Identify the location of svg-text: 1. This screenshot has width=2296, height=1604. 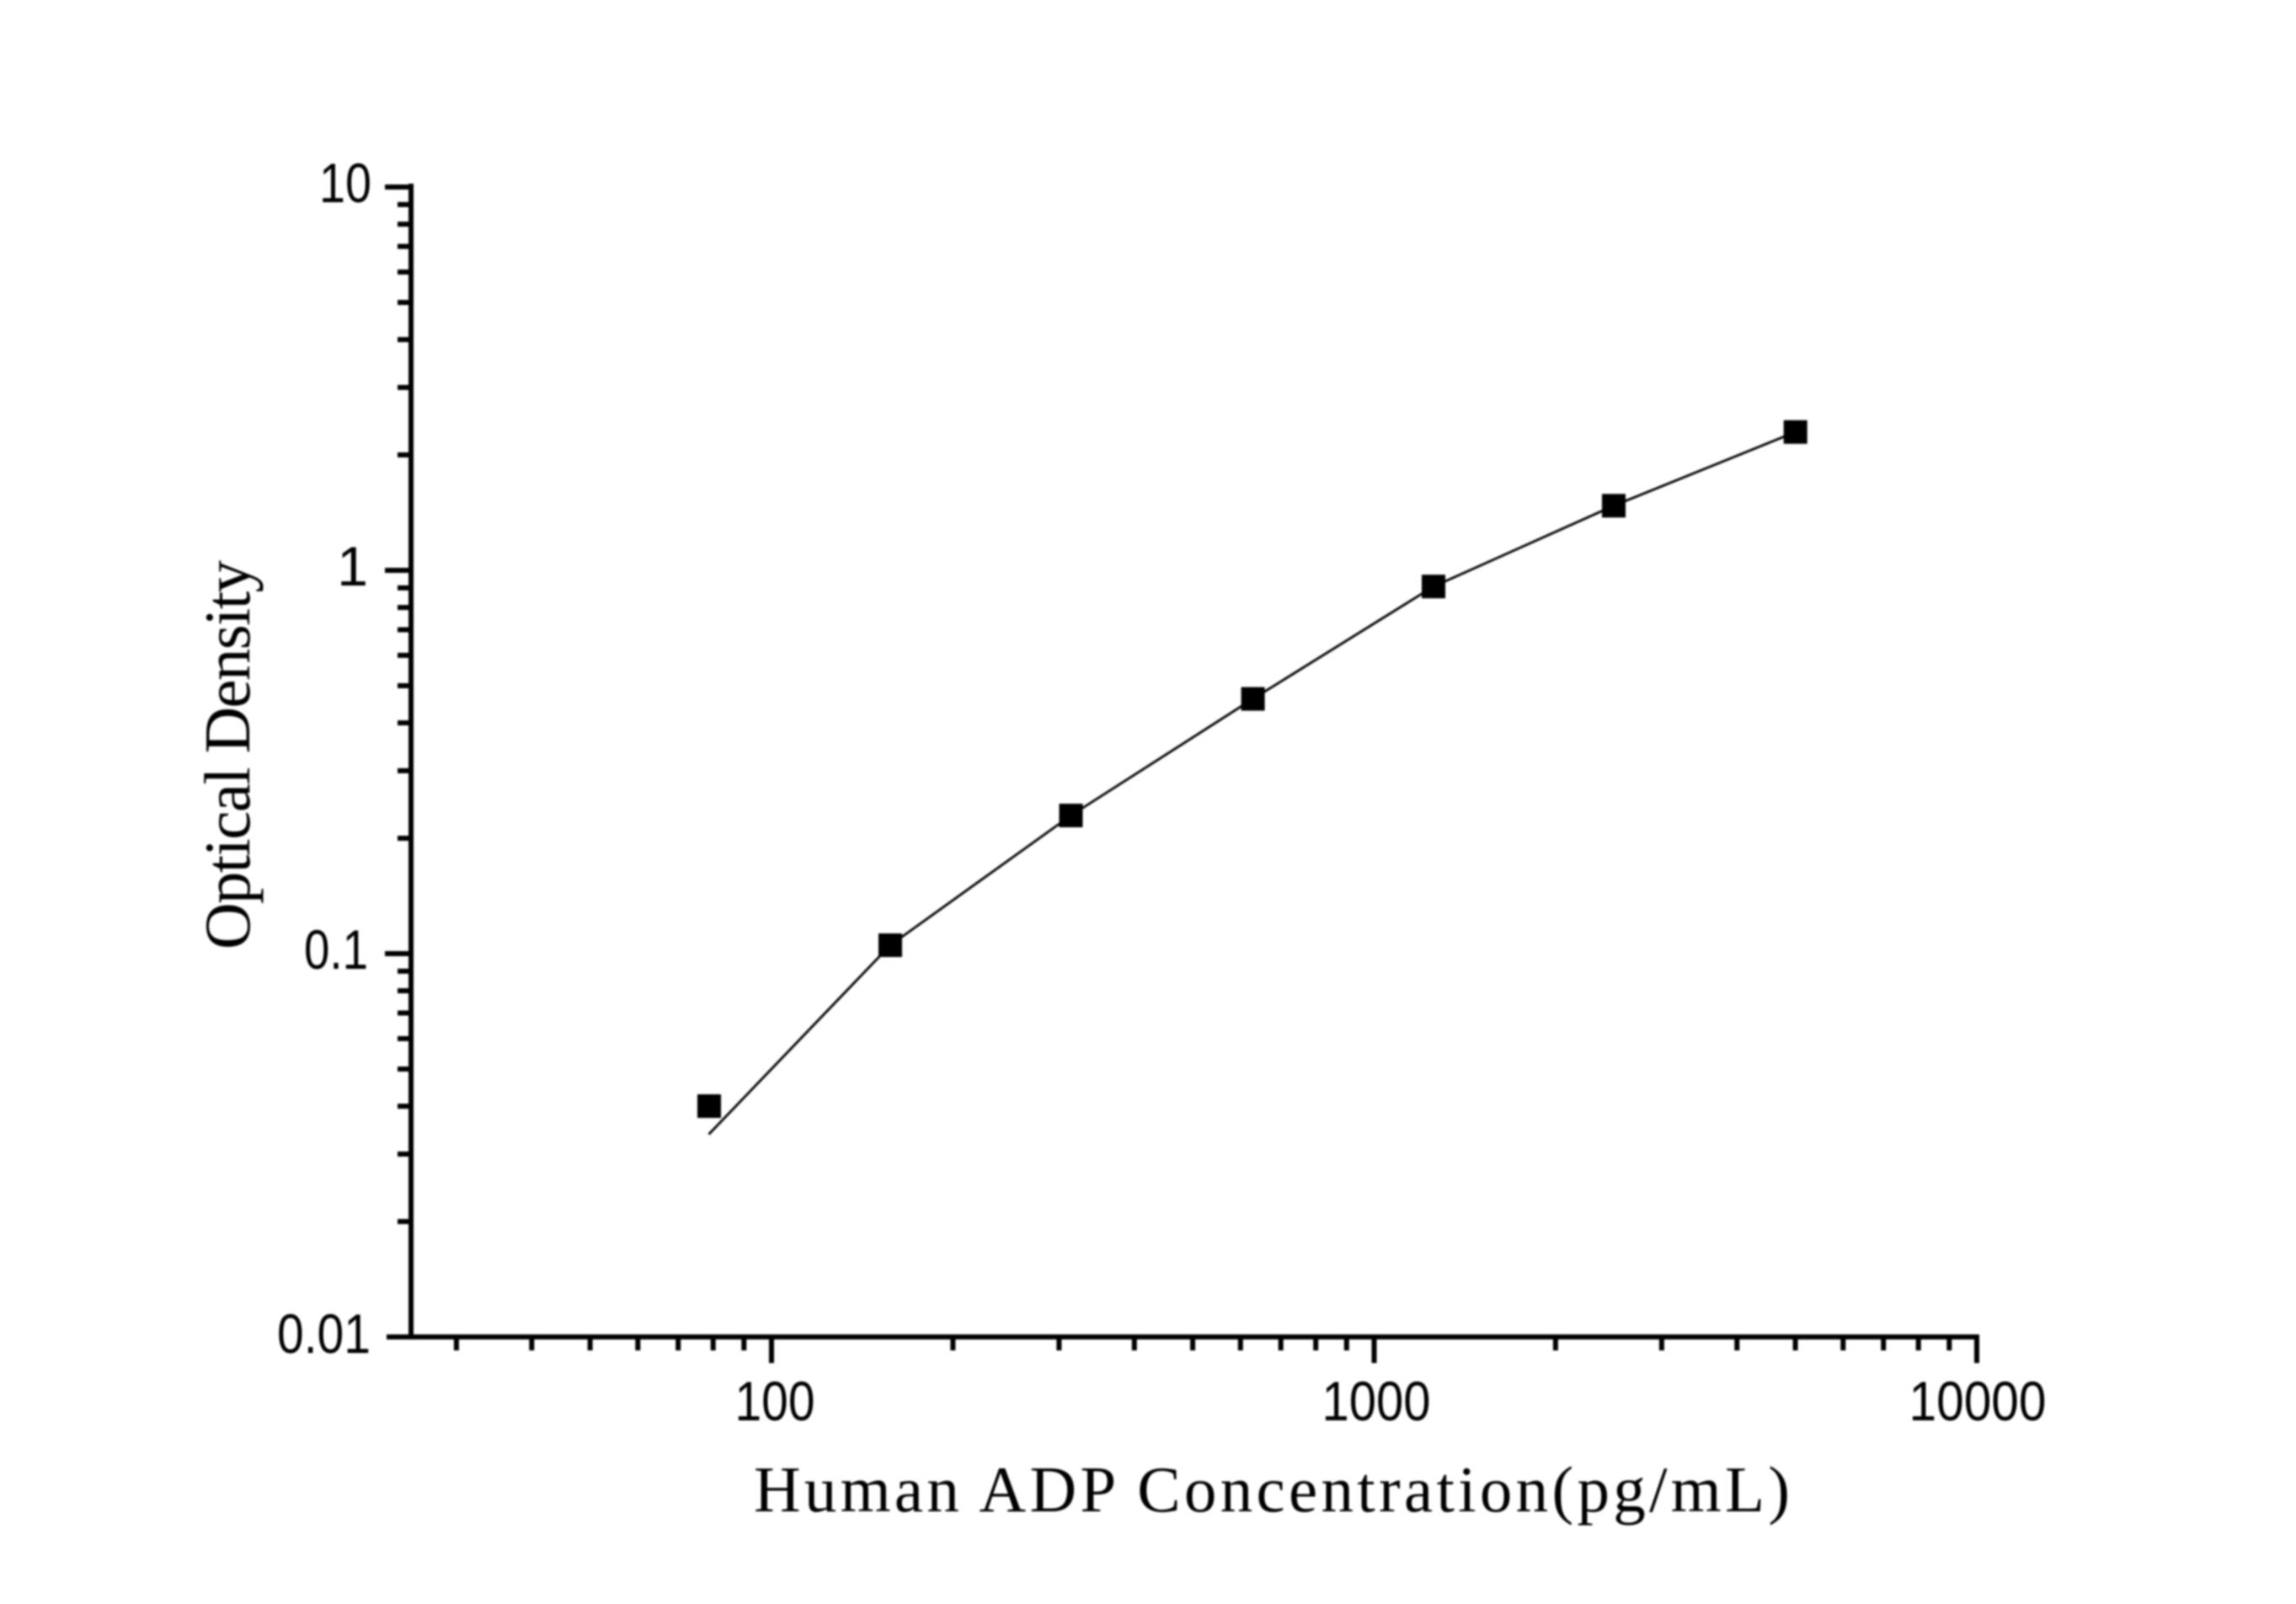
(352, 566).